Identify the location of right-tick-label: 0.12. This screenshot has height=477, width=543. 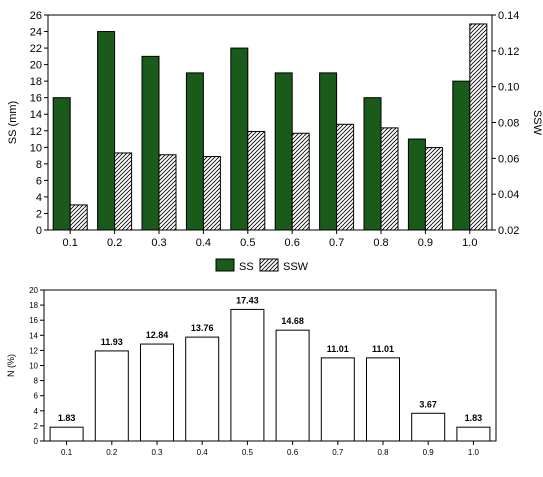
(508, 52).